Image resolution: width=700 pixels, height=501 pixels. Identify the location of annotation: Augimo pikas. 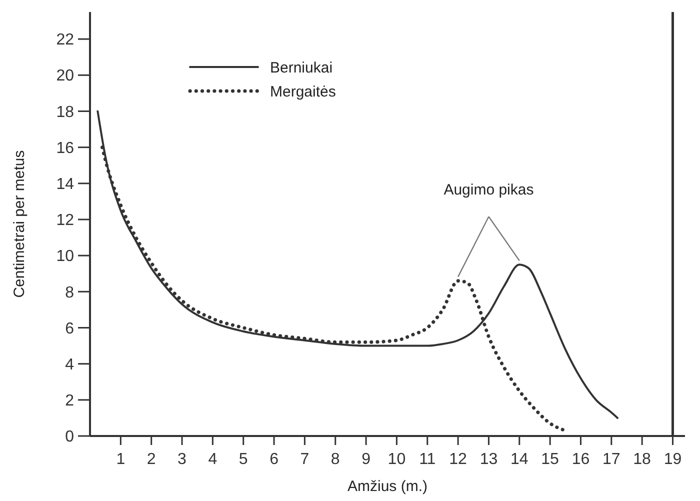
(489, 190).